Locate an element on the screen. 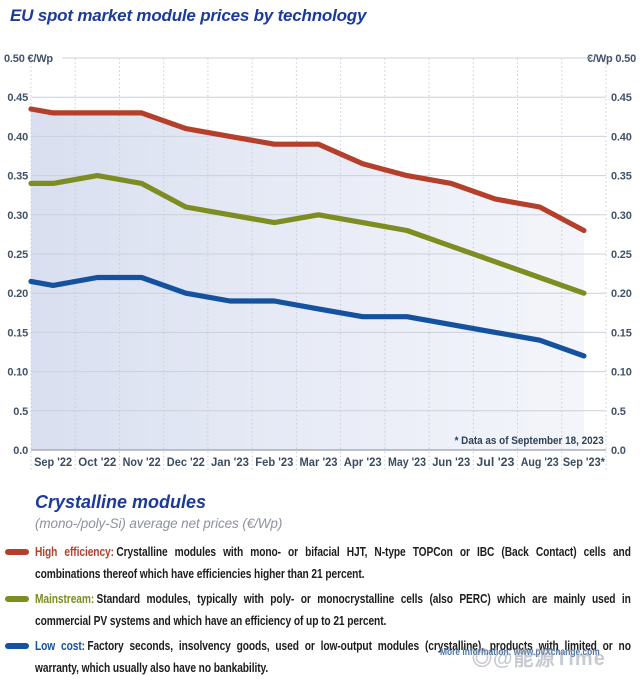  y-axis-tick-left: 0.50 €/Wp is located at coordinates (28, 59).